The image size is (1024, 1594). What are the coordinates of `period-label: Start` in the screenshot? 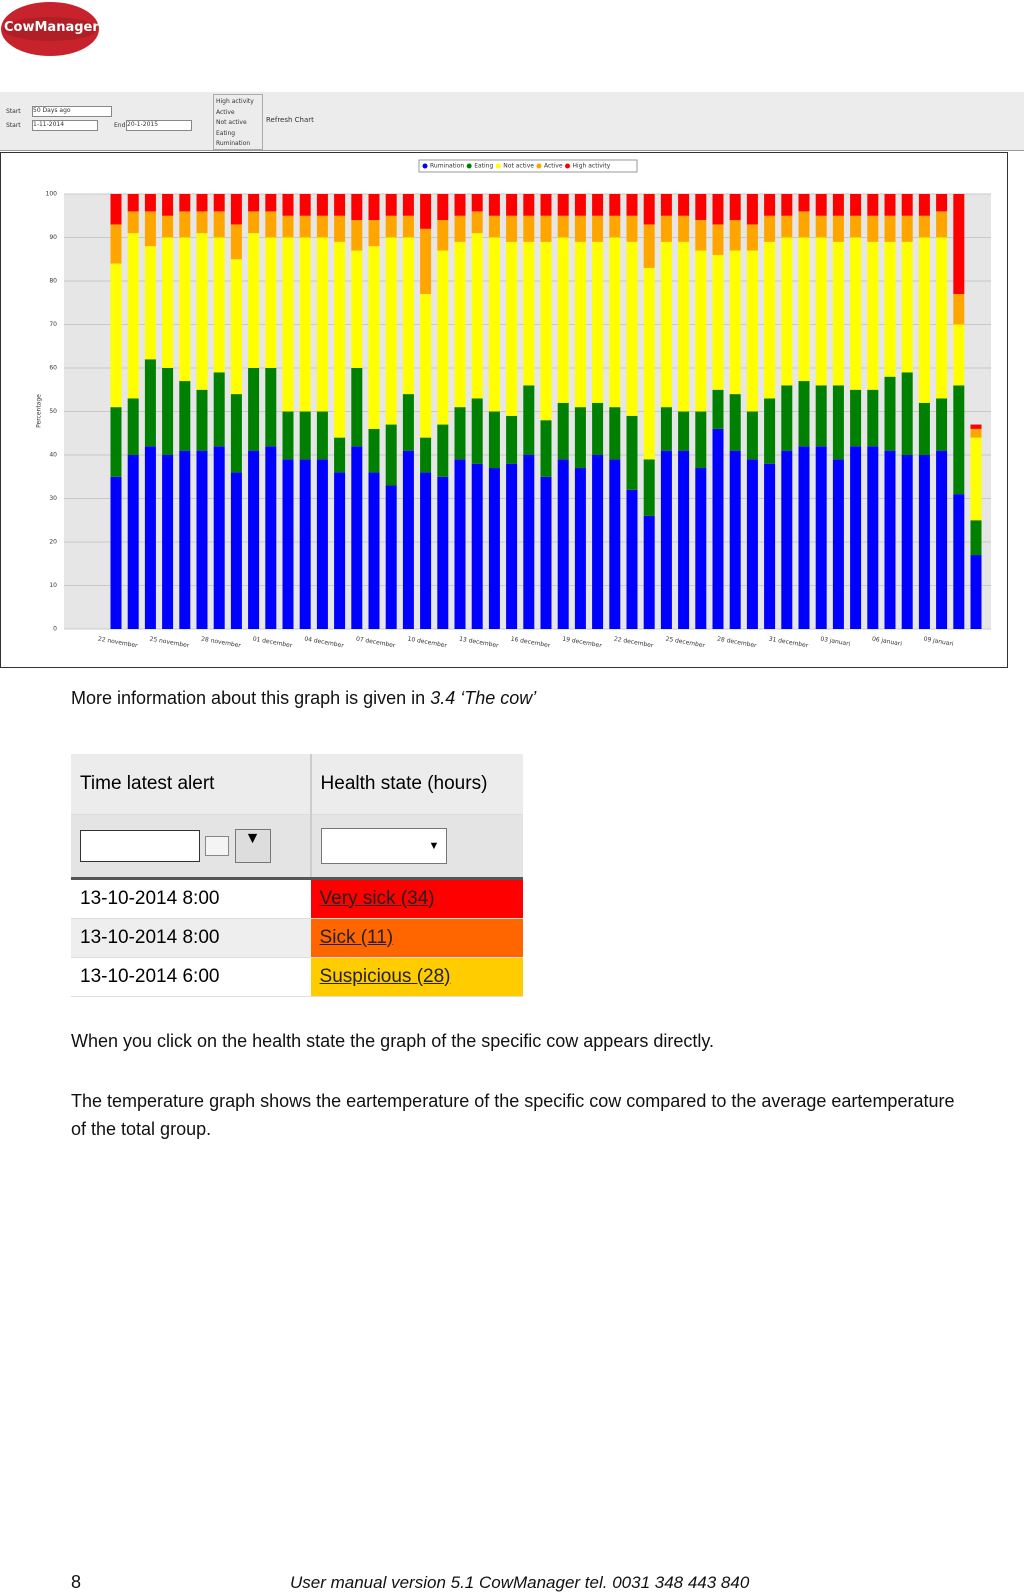 It's located at (13, 111).